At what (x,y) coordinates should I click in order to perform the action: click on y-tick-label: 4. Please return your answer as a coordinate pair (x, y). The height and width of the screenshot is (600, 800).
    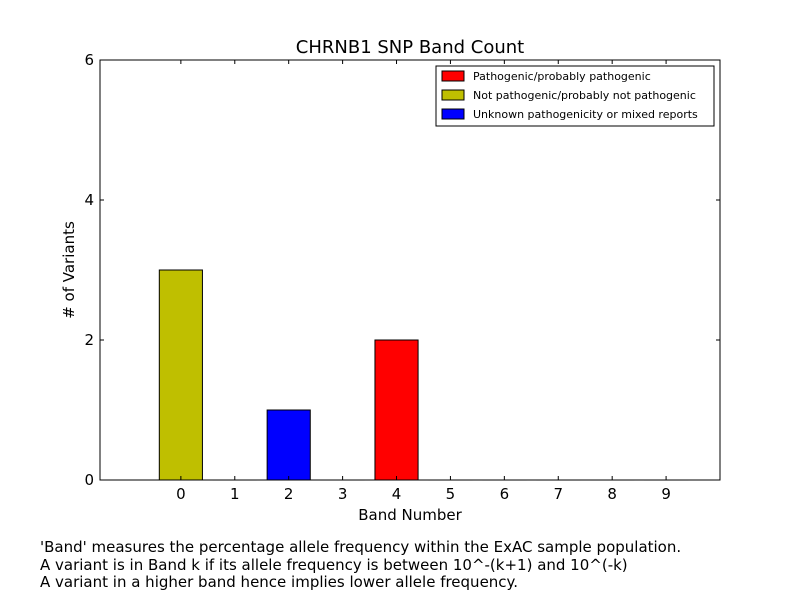
    Looking at the image, I should click on (89, 200).